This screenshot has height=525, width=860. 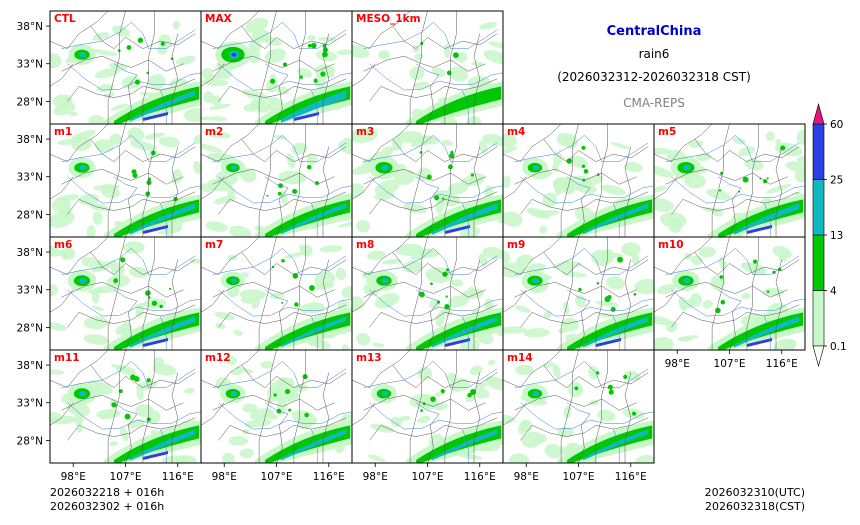 I want to click on rain-band-torrential, so click(x=760, y=342).